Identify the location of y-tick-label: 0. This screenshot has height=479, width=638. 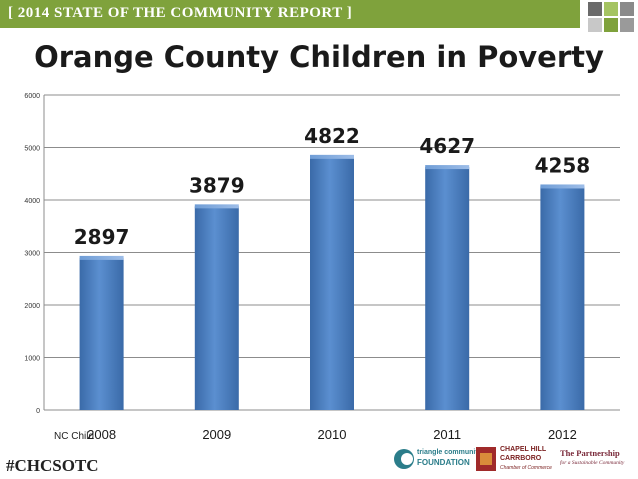
(38, 411).